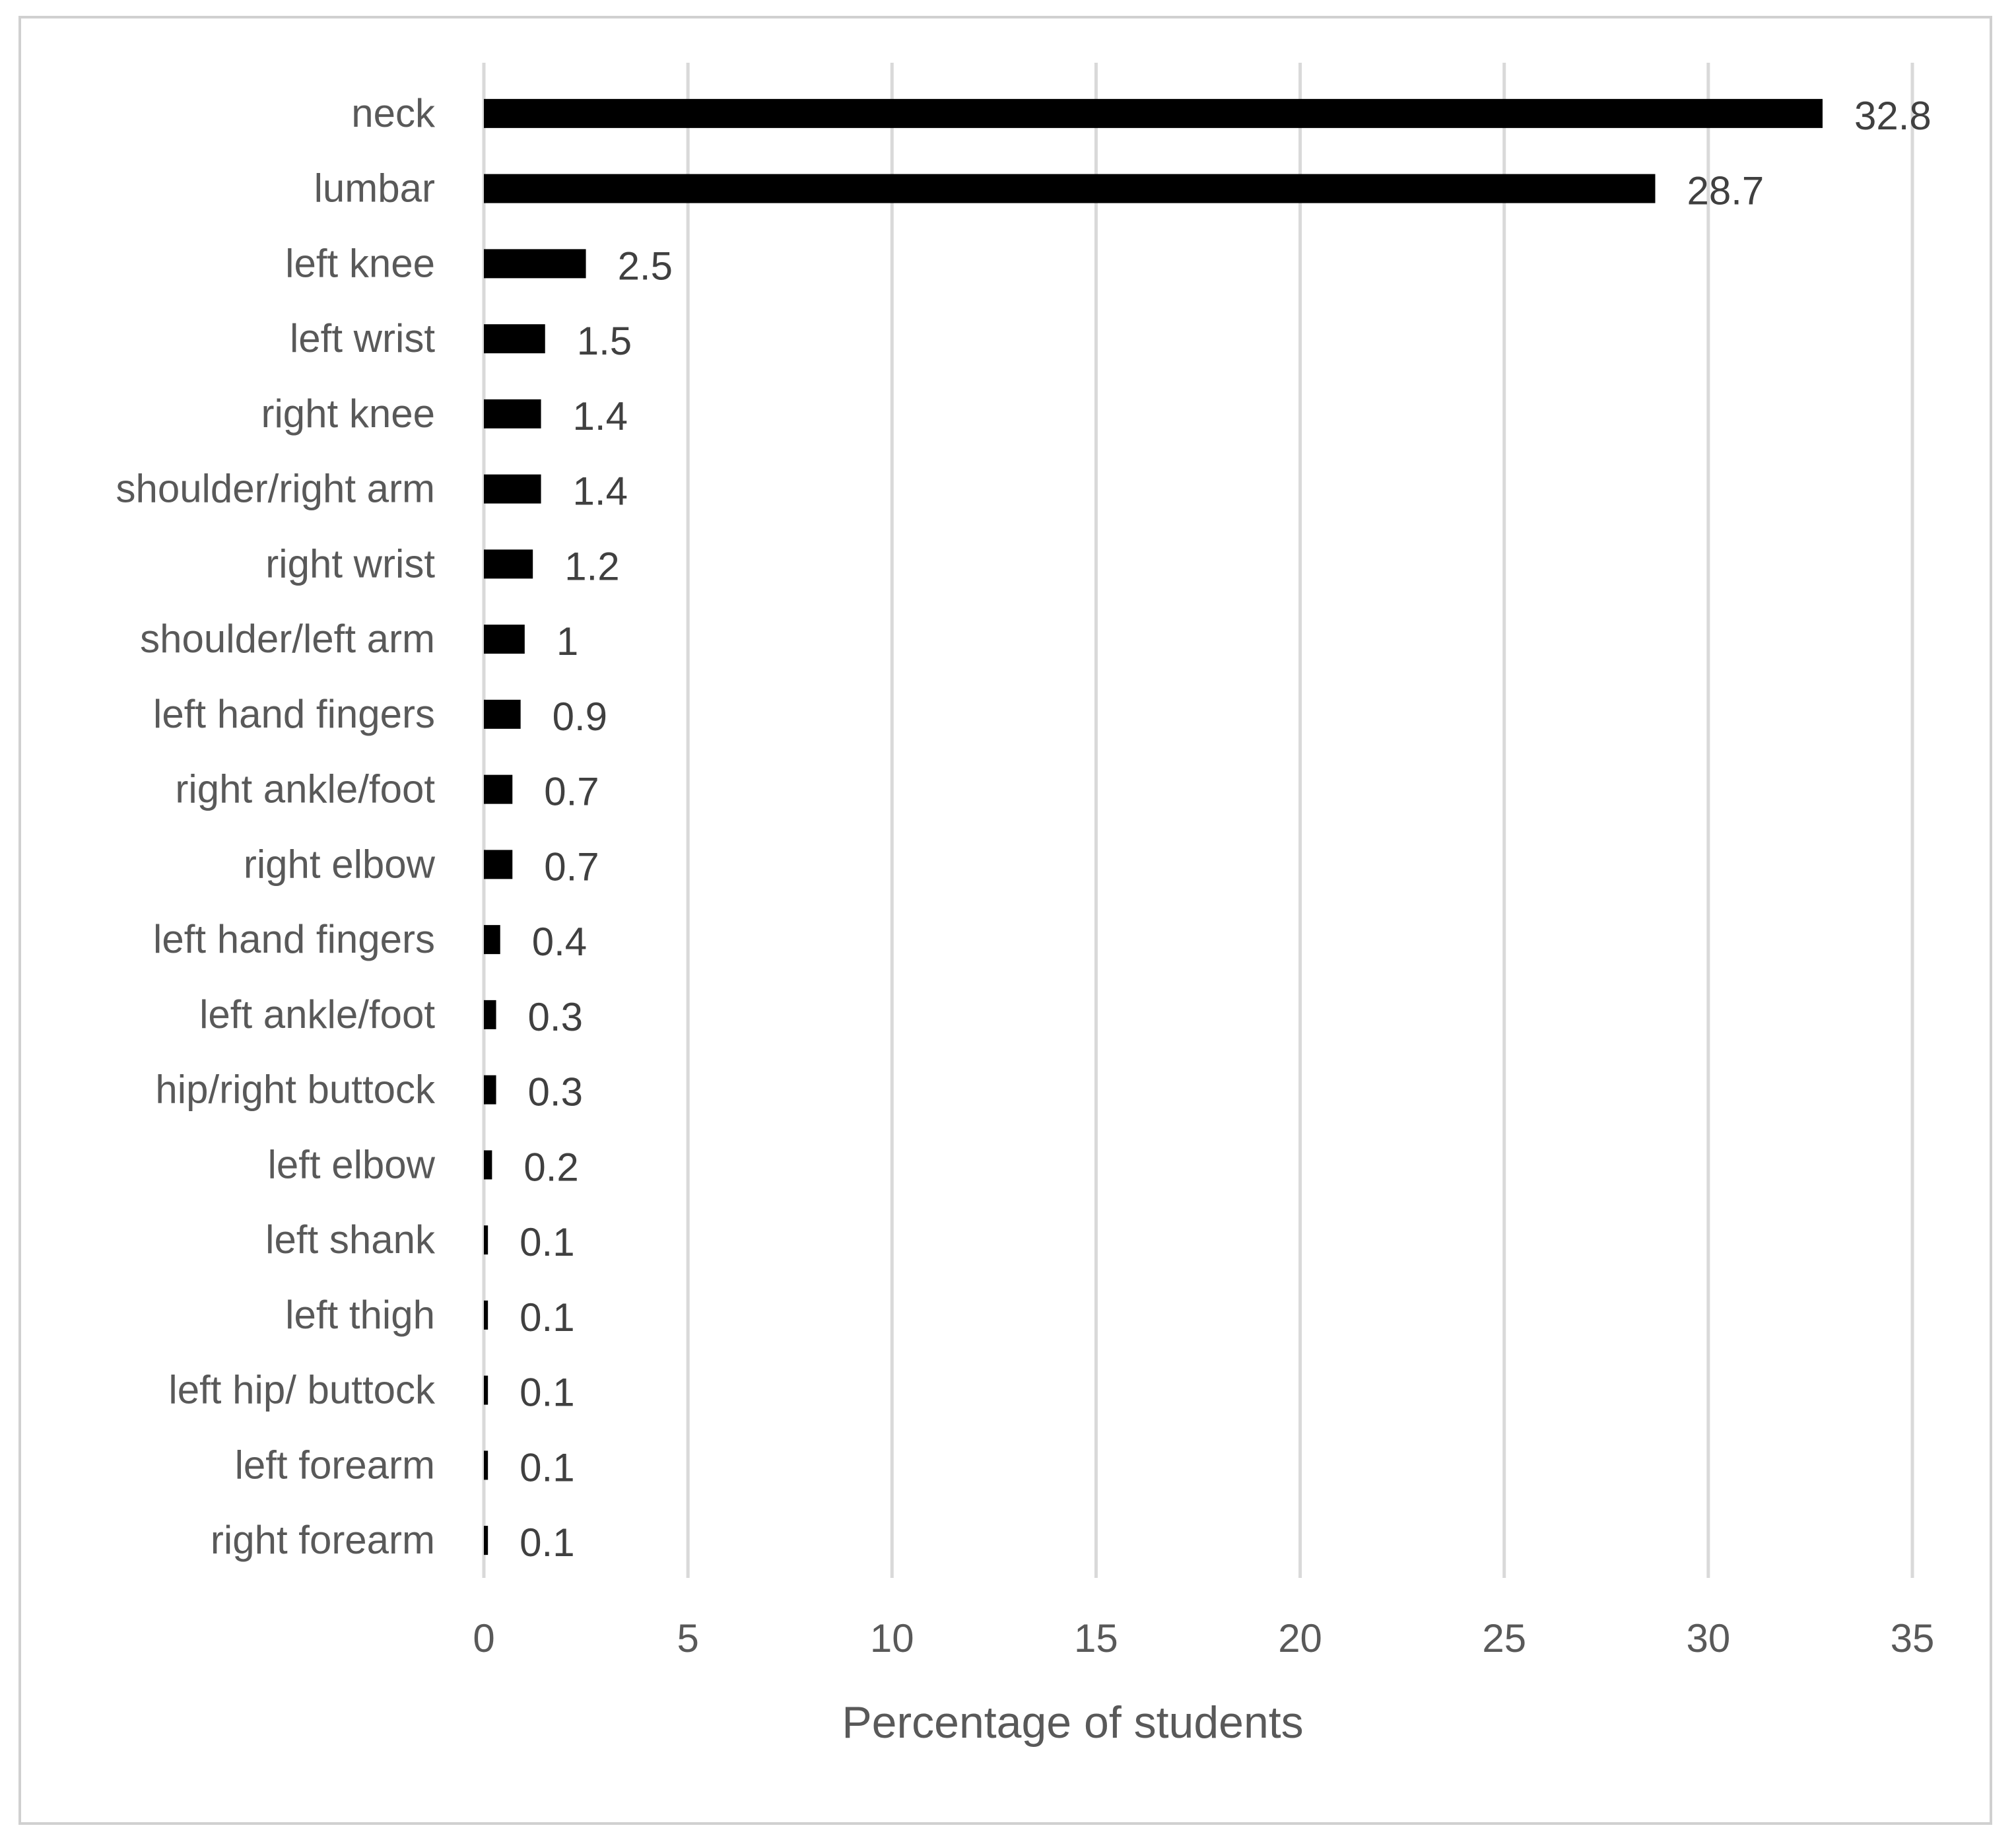 Image resolution: width=2016 pixels, height=1842 pixels. Describe the element at coordinates (317, 1014) in the screenshot. I see `category-label: left ankle/foot` at that location.